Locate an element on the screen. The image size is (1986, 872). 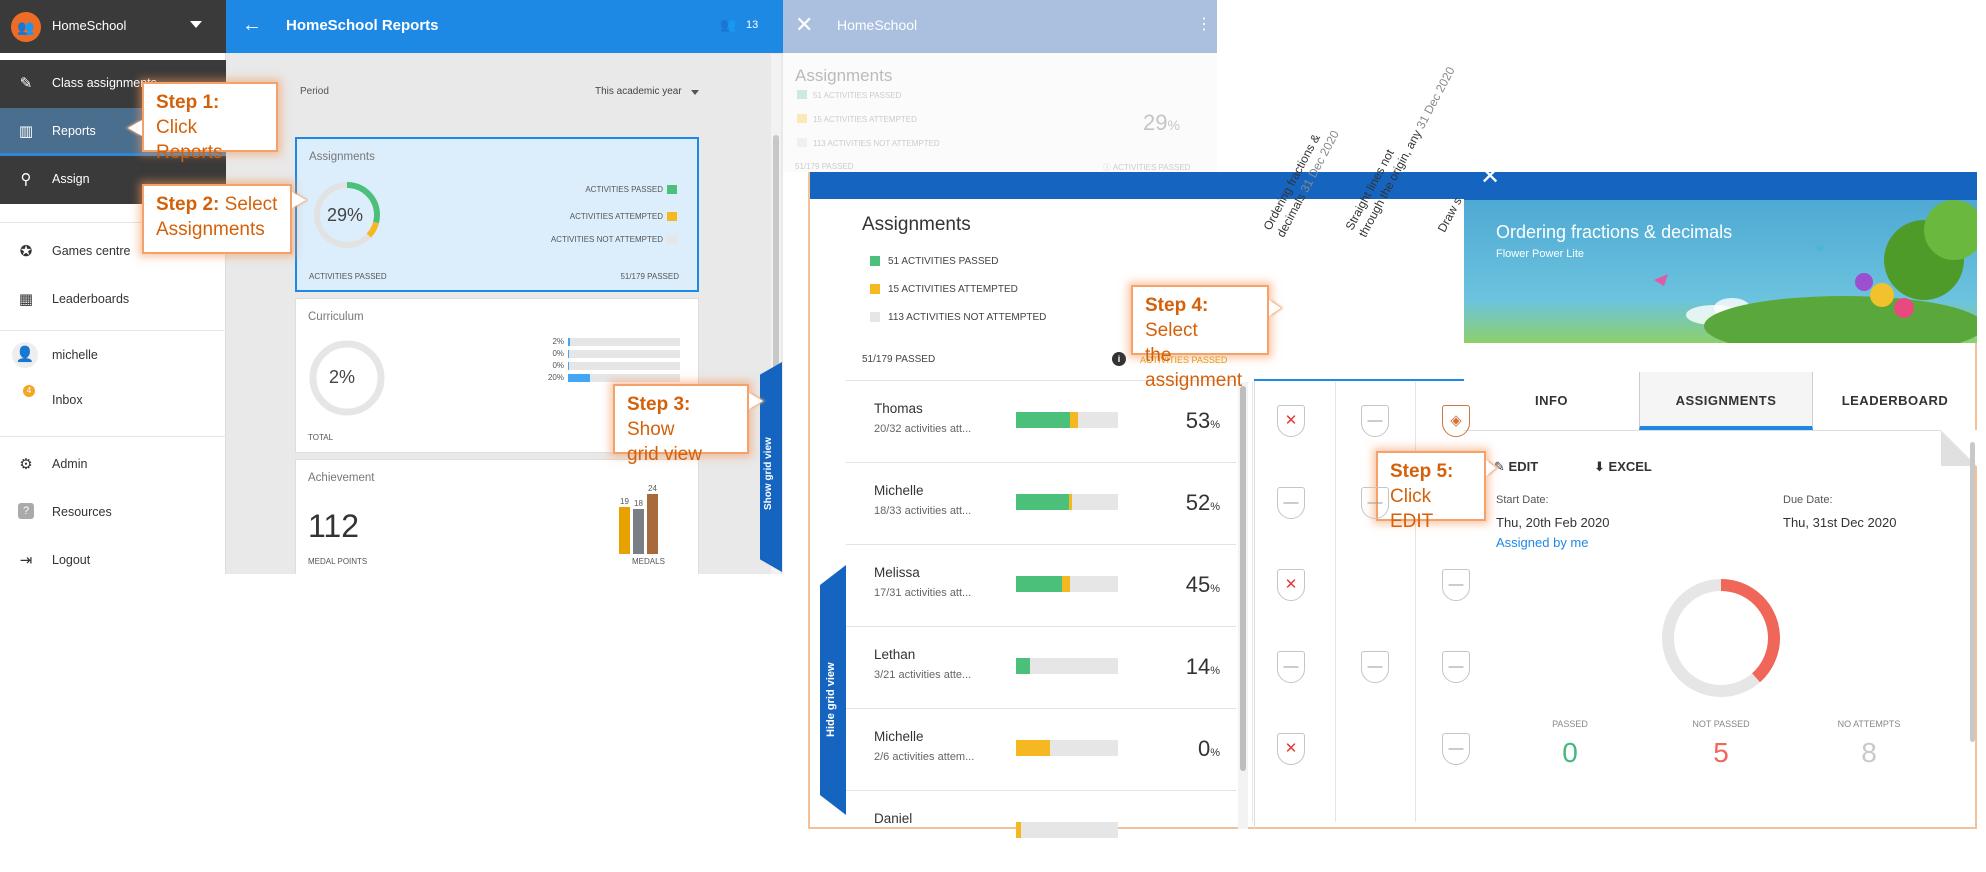
faded-footer-right-label: ACTIVITIES PASSED is located at coordinates (1151, 167).